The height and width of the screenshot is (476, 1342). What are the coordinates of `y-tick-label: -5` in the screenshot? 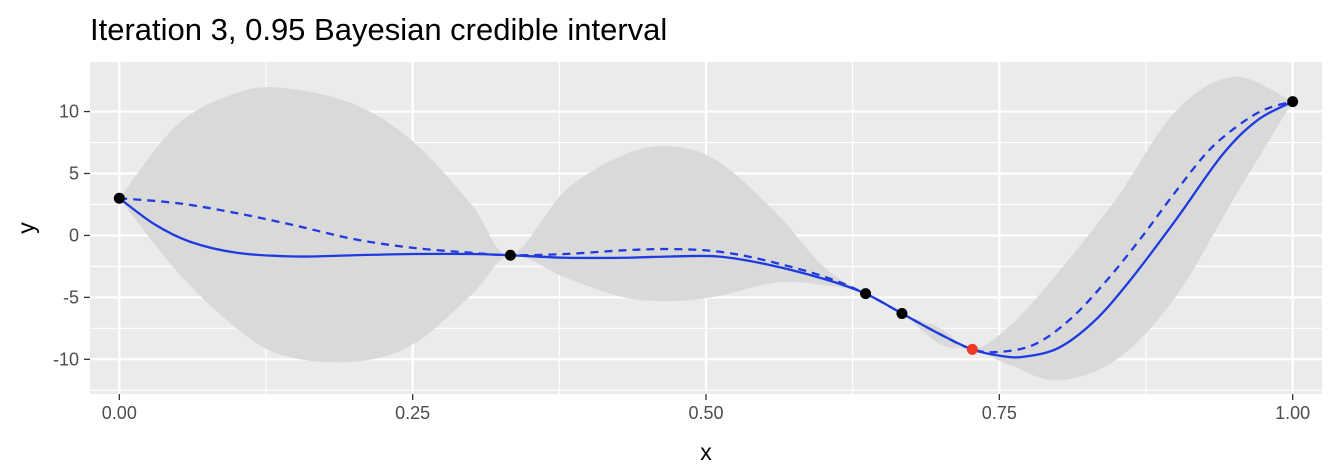 It's located at (71, 297).